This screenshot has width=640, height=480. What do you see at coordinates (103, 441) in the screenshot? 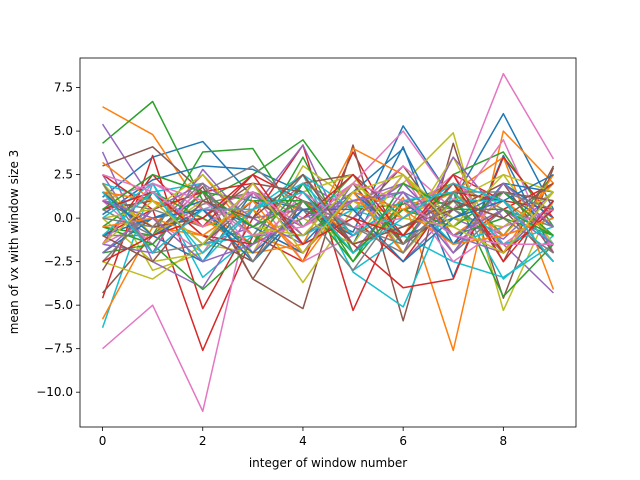
I see `x-tick-label: 0` at bounding box center [103, 441].